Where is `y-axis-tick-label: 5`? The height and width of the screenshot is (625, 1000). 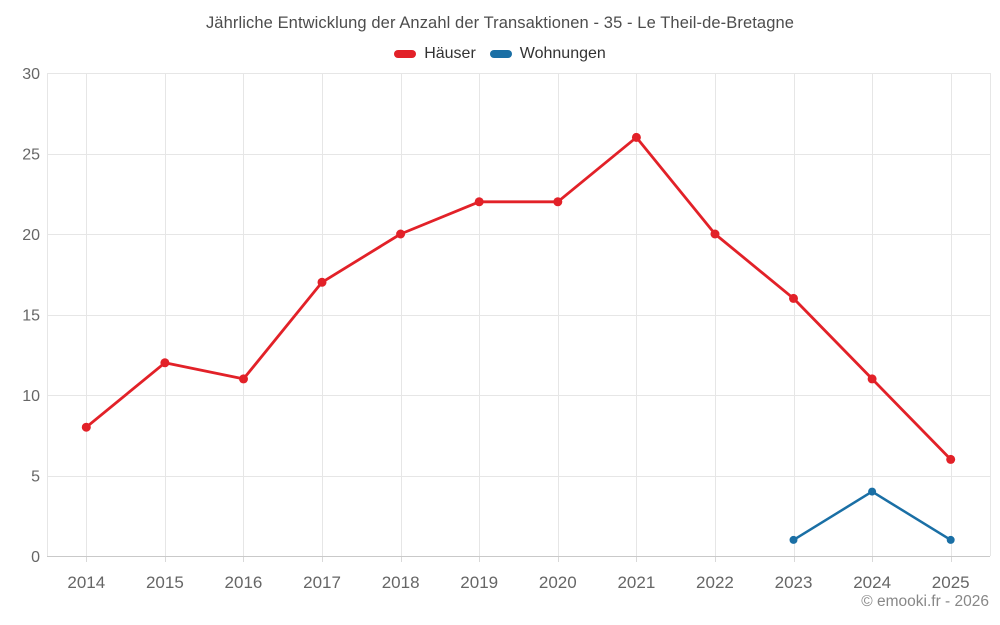
y-axis-tick-label: 5 is located at coordinates (35, 477).